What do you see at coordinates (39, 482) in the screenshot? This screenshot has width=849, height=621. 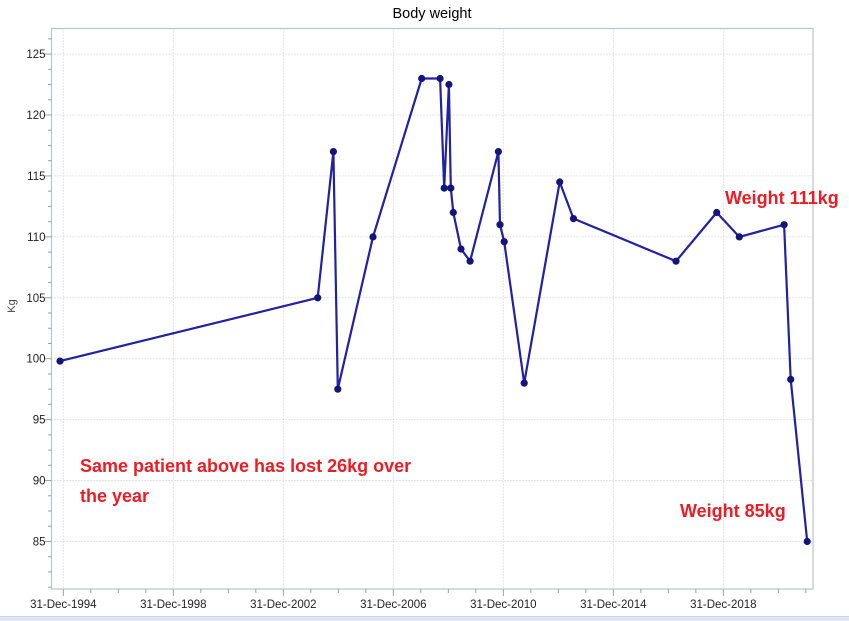 I see `y-tick-label: 90` at bounding box center [39, 482].